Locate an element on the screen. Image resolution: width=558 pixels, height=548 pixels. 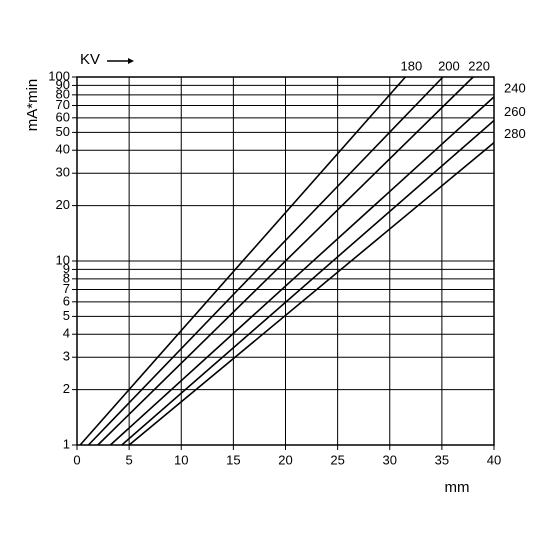
series-label: 220 is located at coordinates (479, 65).